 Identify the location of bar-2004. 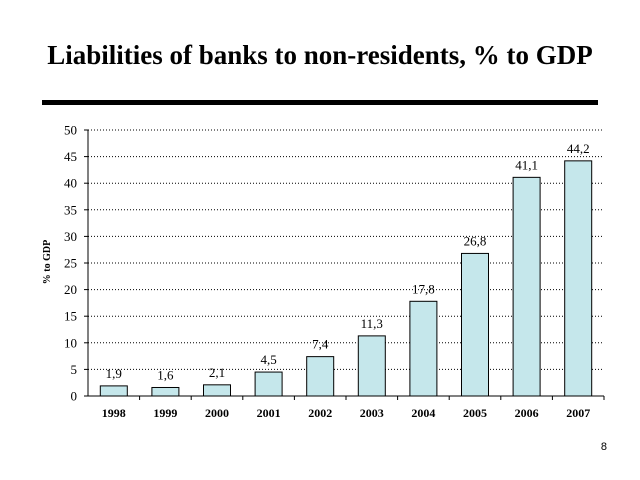
(423, 348).